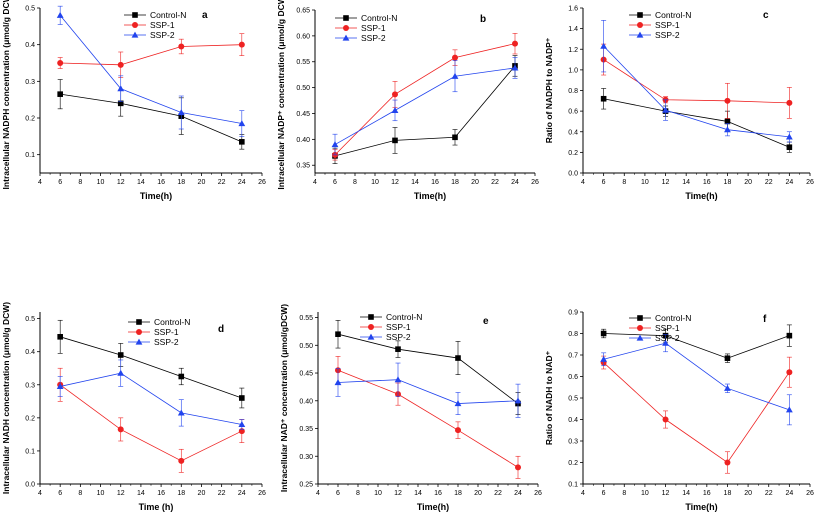  What do you see at coordinates (303, 166) in the screenshot?
I see `y-tick-label: 0.35` at bounding box center [303, 166].